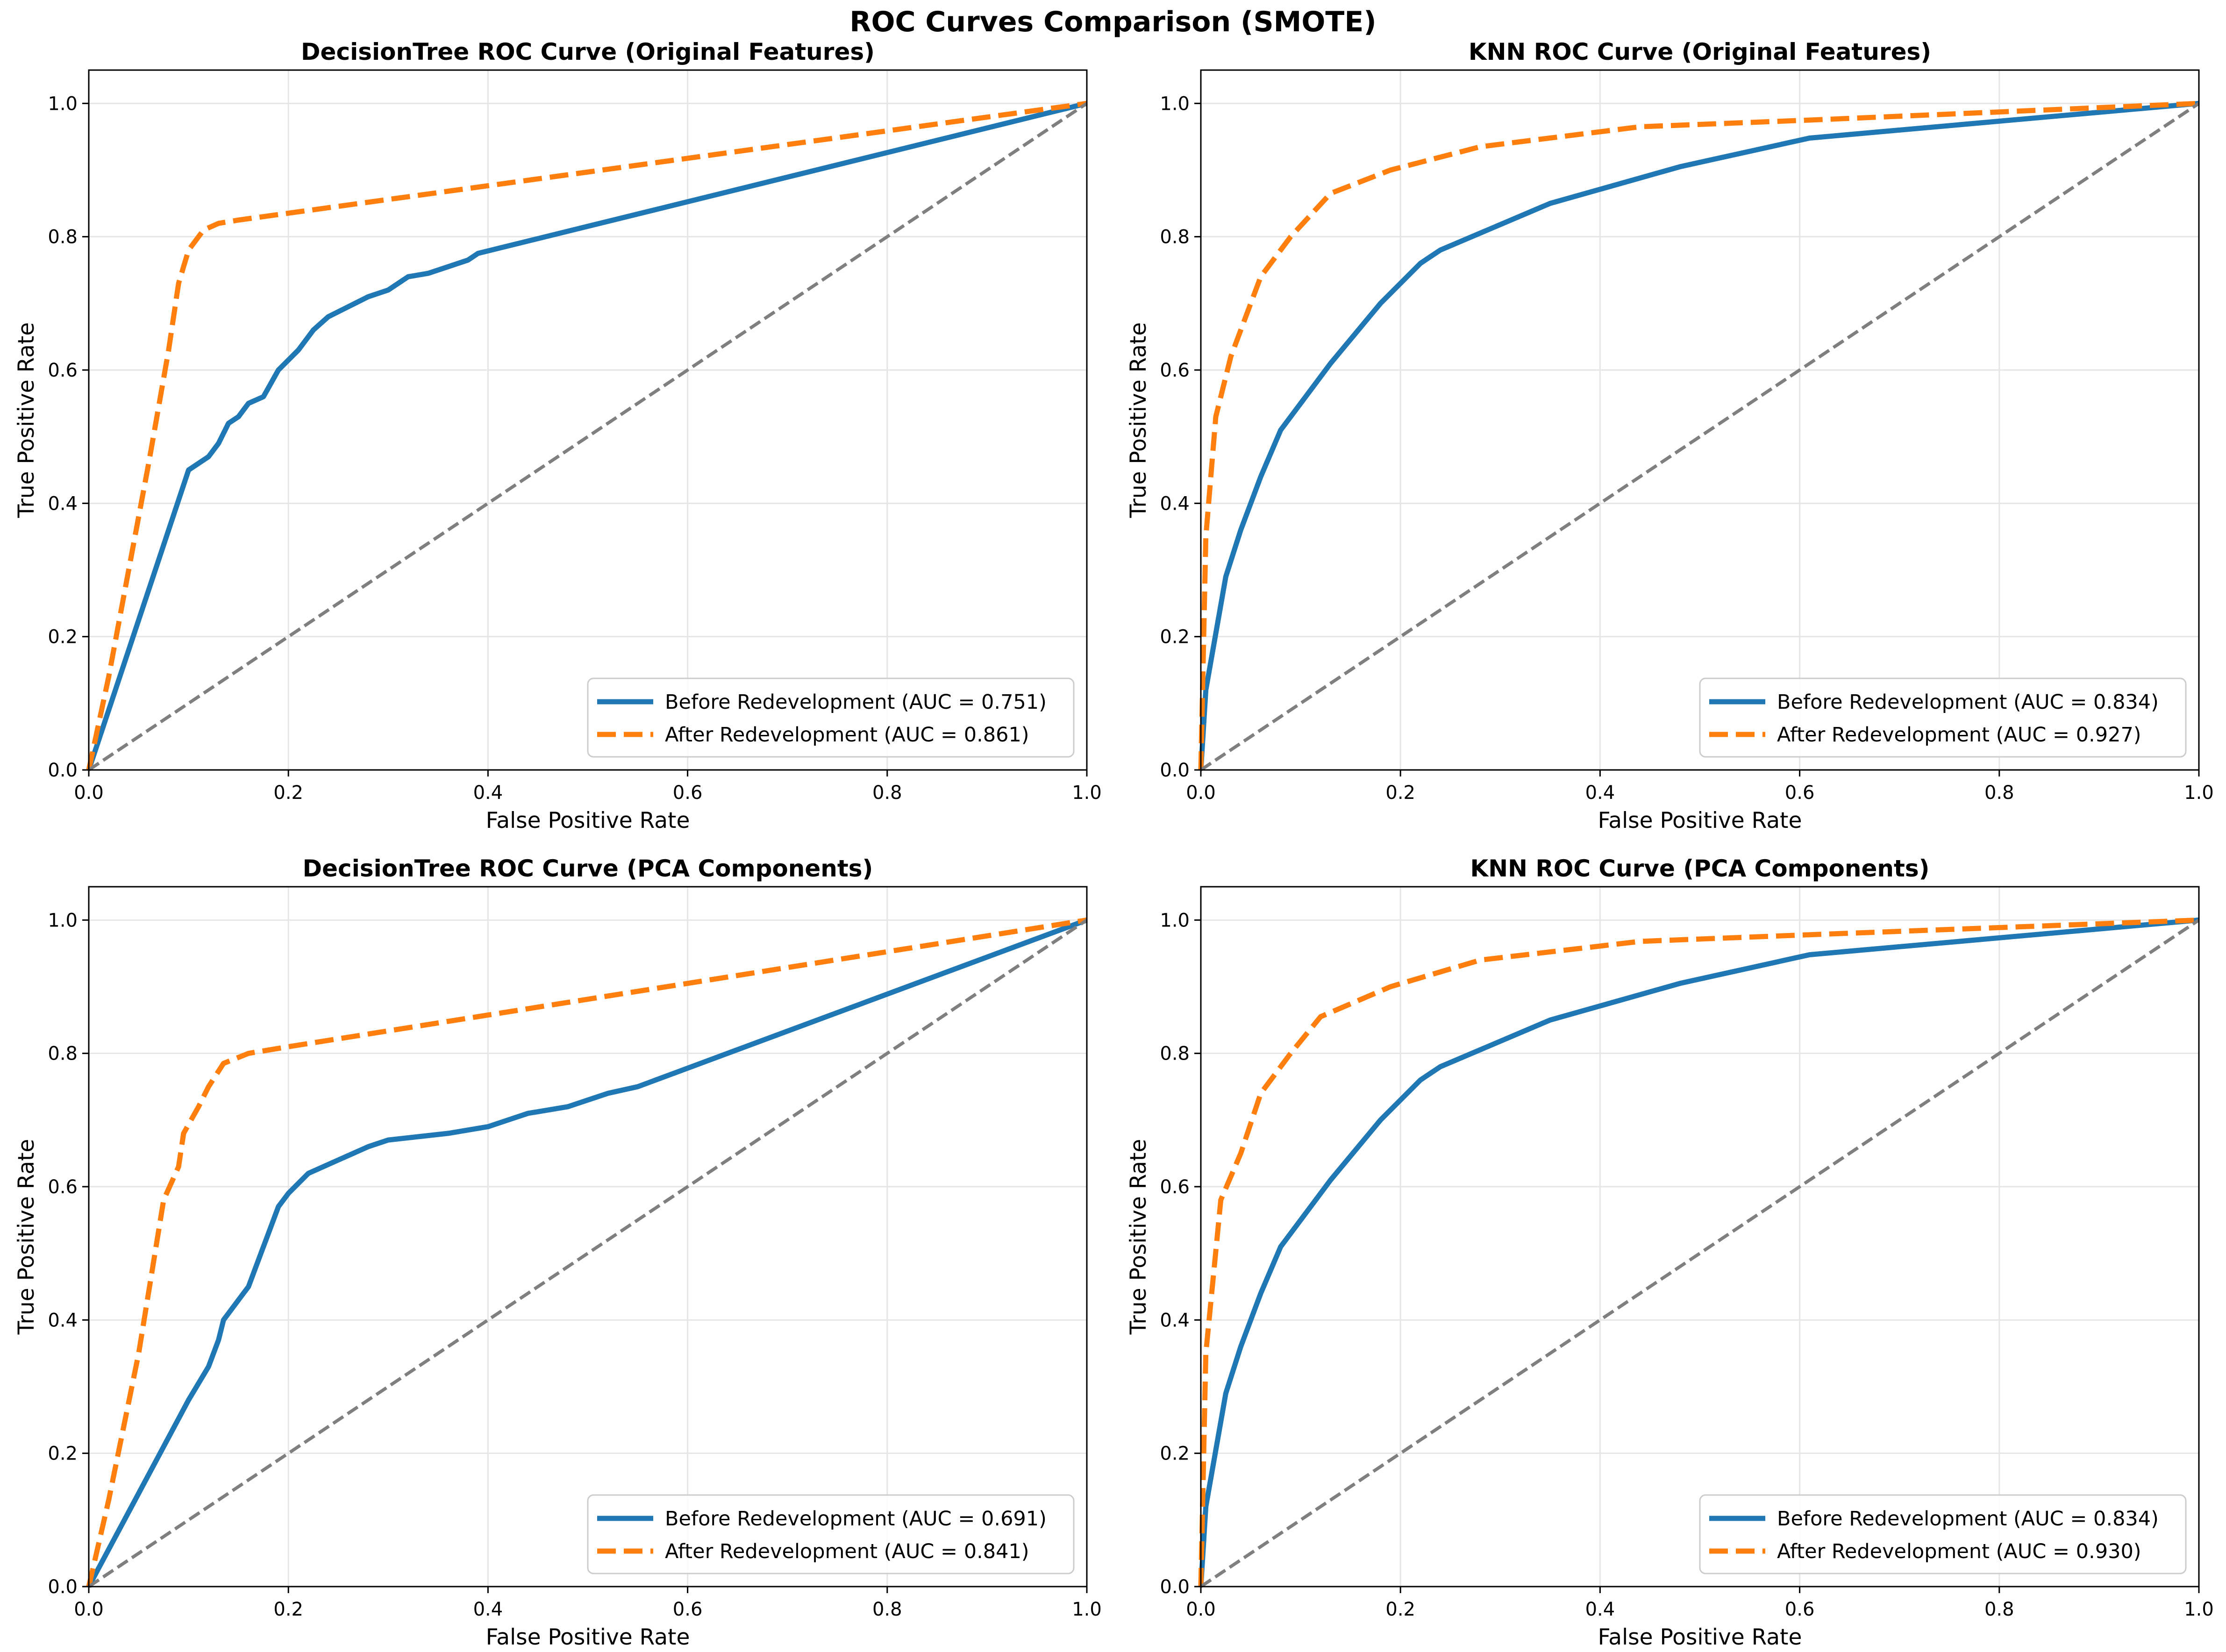 This screenshot has width=2226, height=1652. What do you see at coordinates (1699, 869) in the screenshot?
I see `subplot-title: KNN ROC Curve (PCA Components)` at bounding box center [1699, 869].